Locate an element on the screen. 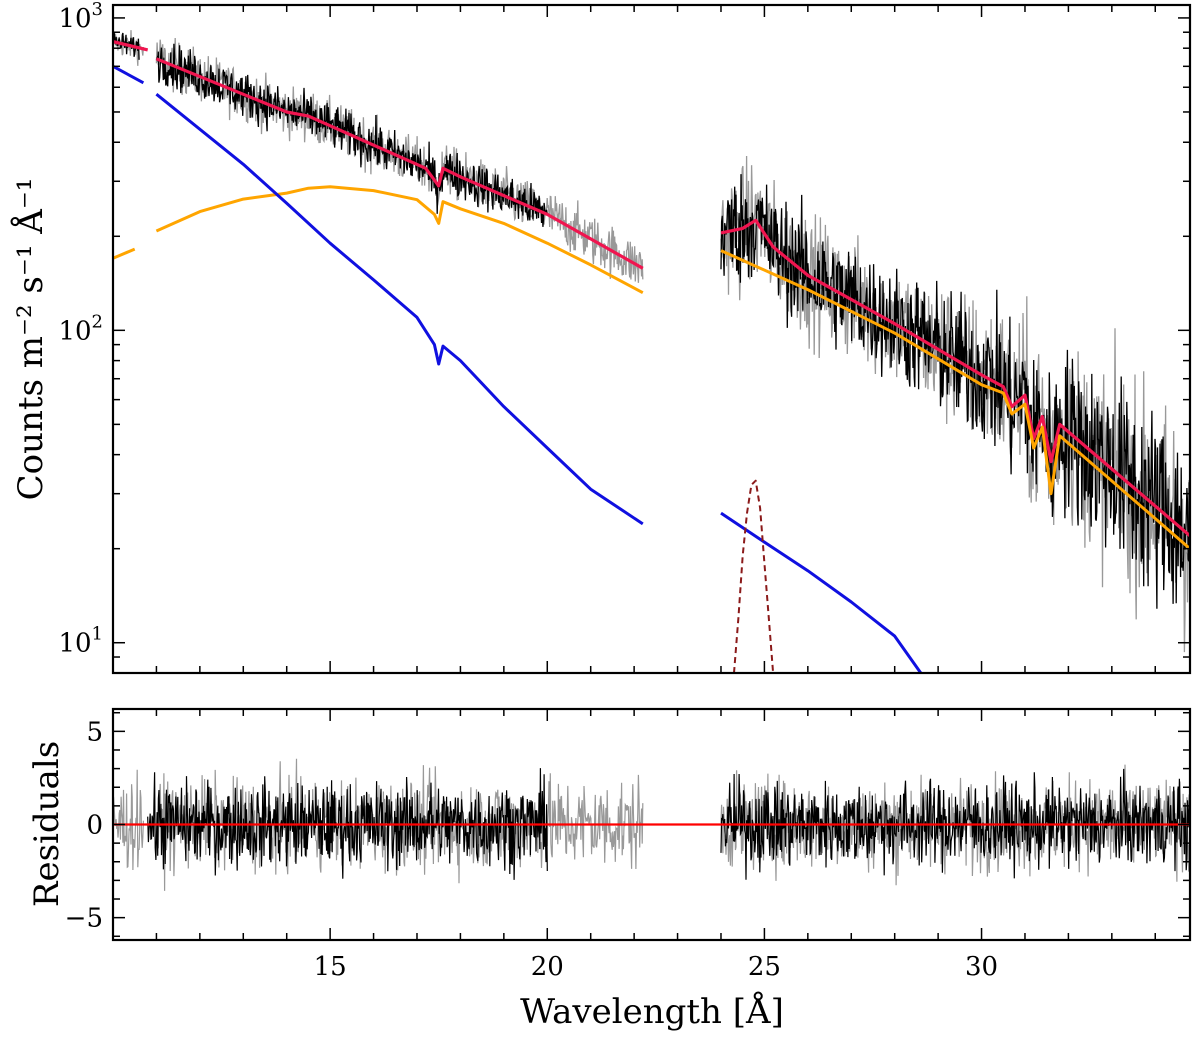 The height and width of the screenshot is (1039, 1200). x-tick-label-30: 30 is located at coordinates (981, 967).